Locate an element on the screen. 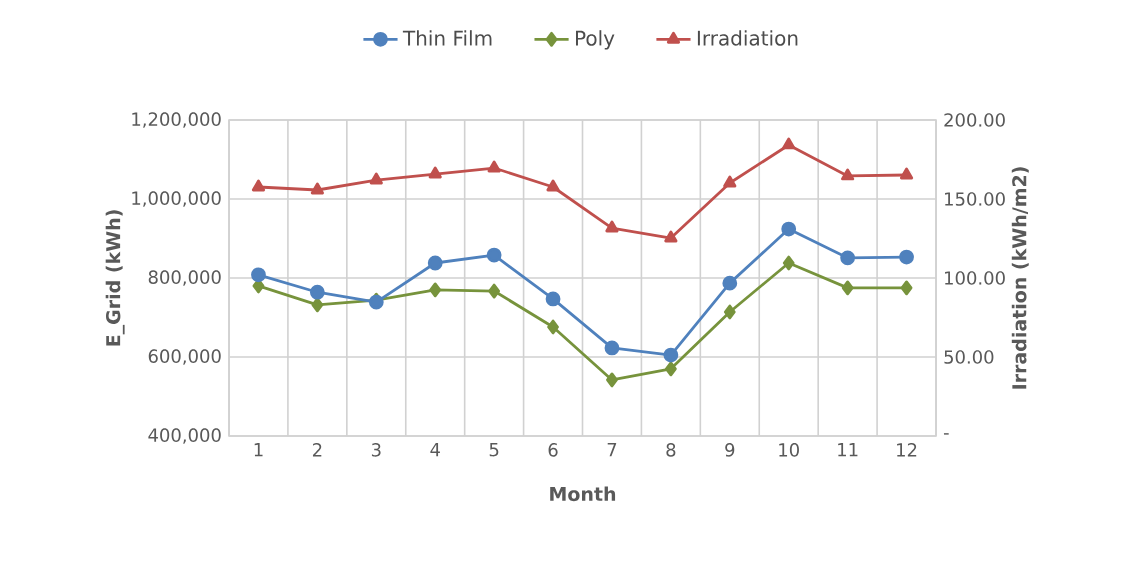 Image resolution: width=1124 pixels, height=574 pixels. x-tick-label: 12 is located at coordinates (907, 450).